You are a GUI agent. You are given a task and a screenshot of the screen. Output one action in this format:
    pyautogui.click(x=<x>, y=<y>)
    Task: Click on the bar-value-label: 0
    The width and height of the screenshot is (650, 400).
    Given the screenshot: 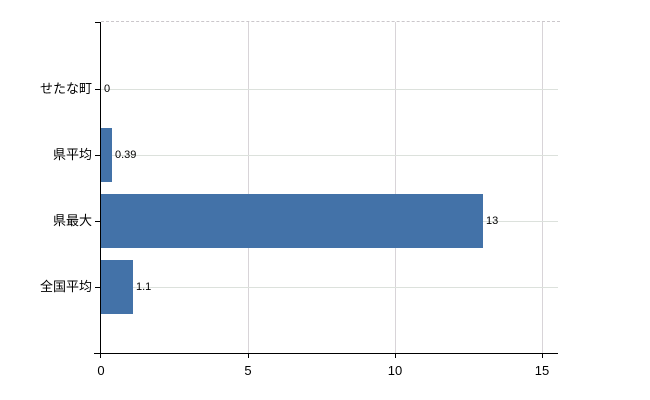 What is the action you would take?
    pyautogui.click(x=107, y=89)
    